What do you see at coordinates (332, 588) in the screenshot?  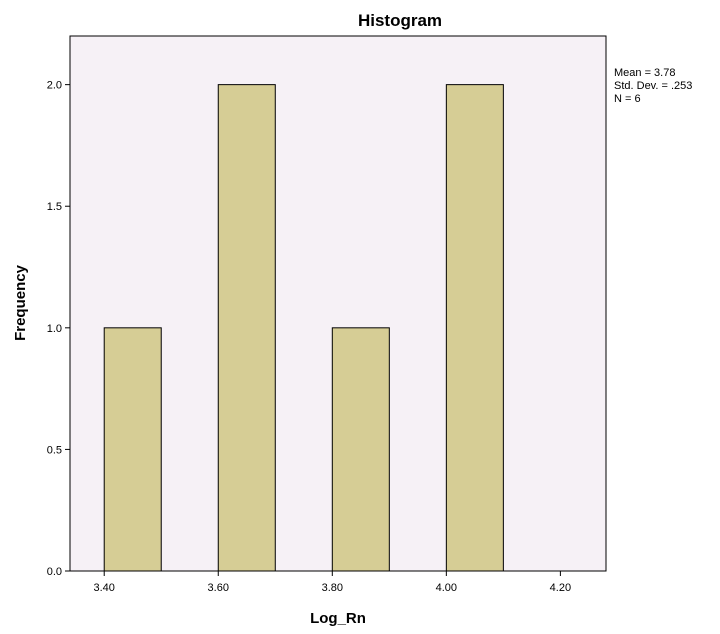 I see `x-tick-label: 3.80` at bounding box center [332, 588].